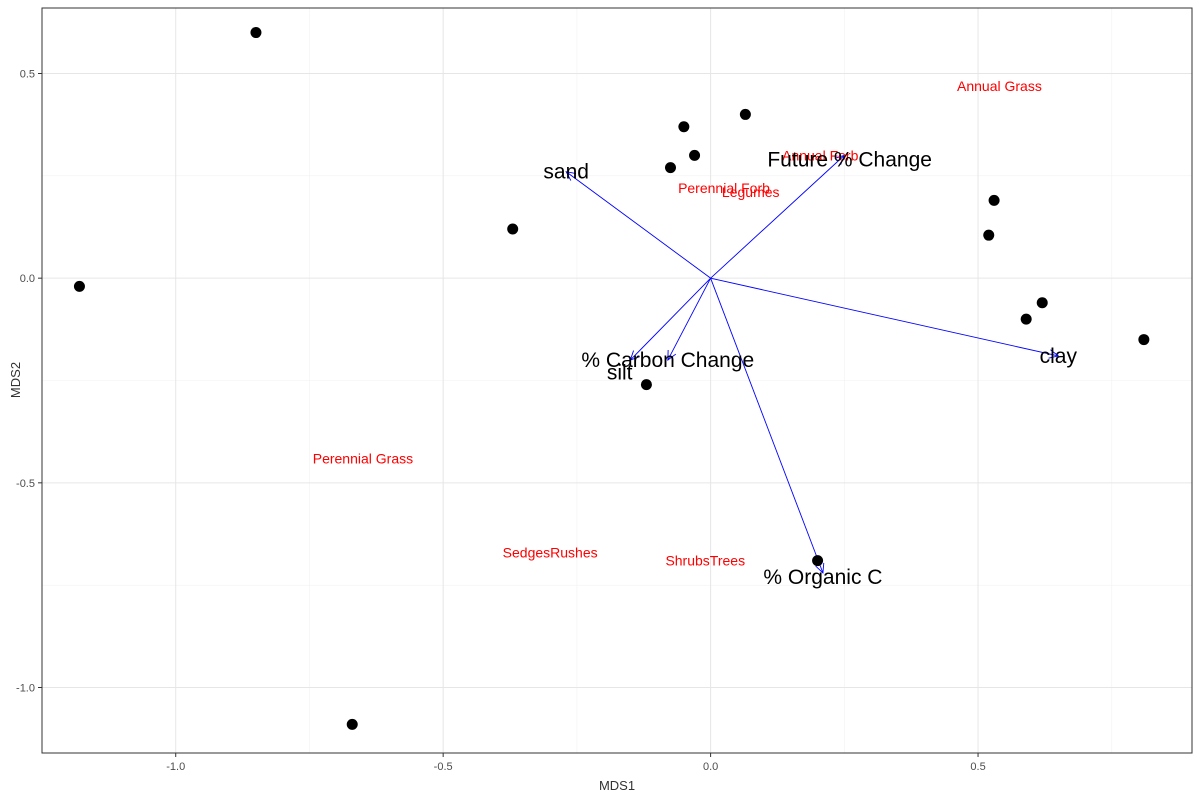 The width and height of the screenshot is (1200, 800). What do you see at coordinates (620, 372) in the screenshot?
I see `vector-label: silt` at bounding box center [620, 372].